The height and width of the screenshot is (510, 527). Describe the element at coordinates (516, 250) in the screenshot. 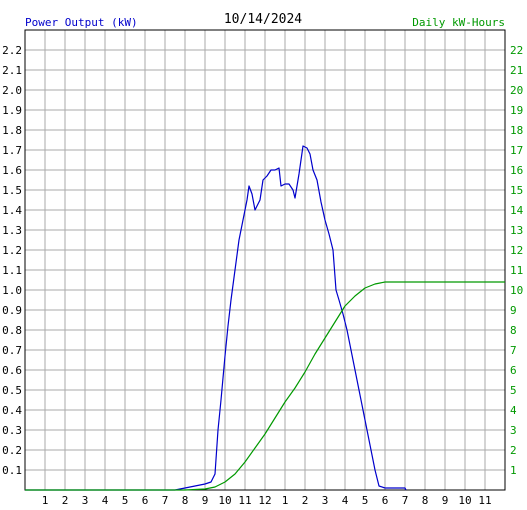

I see `y-right-tick-label: 12` at that location.